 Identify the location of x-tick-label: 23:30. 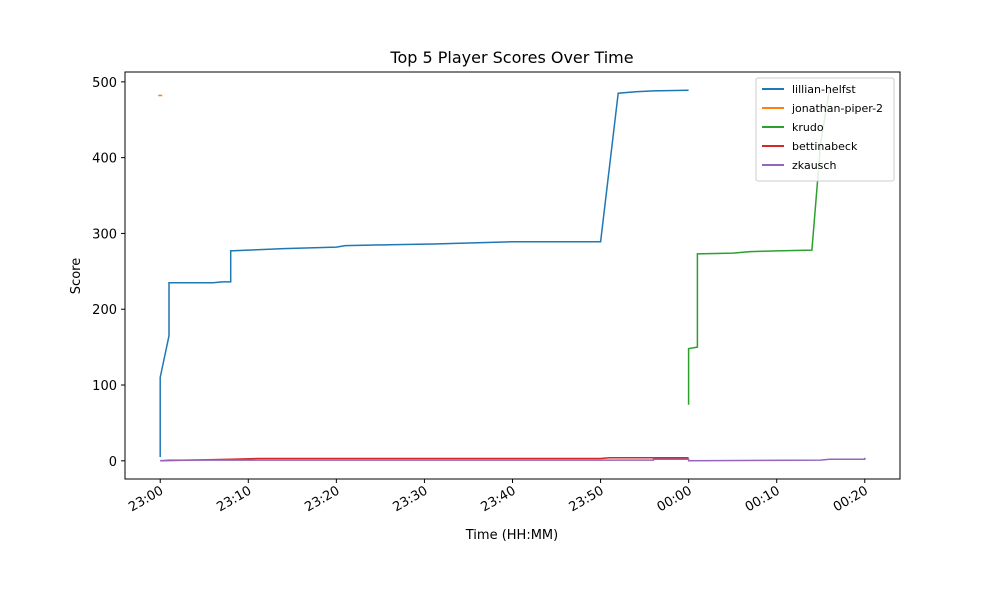
(410, 499).